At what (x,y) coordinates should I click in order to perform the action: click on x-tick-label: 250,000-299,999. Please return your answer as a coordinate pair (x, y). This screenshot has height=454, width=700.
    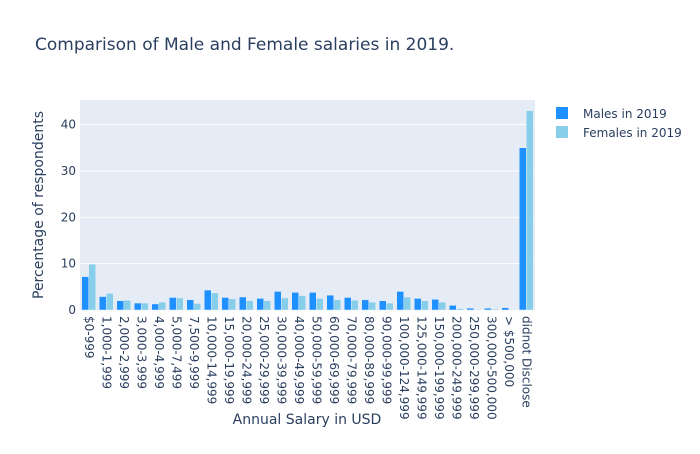
    Looking at the image, I should click on (474, 368).